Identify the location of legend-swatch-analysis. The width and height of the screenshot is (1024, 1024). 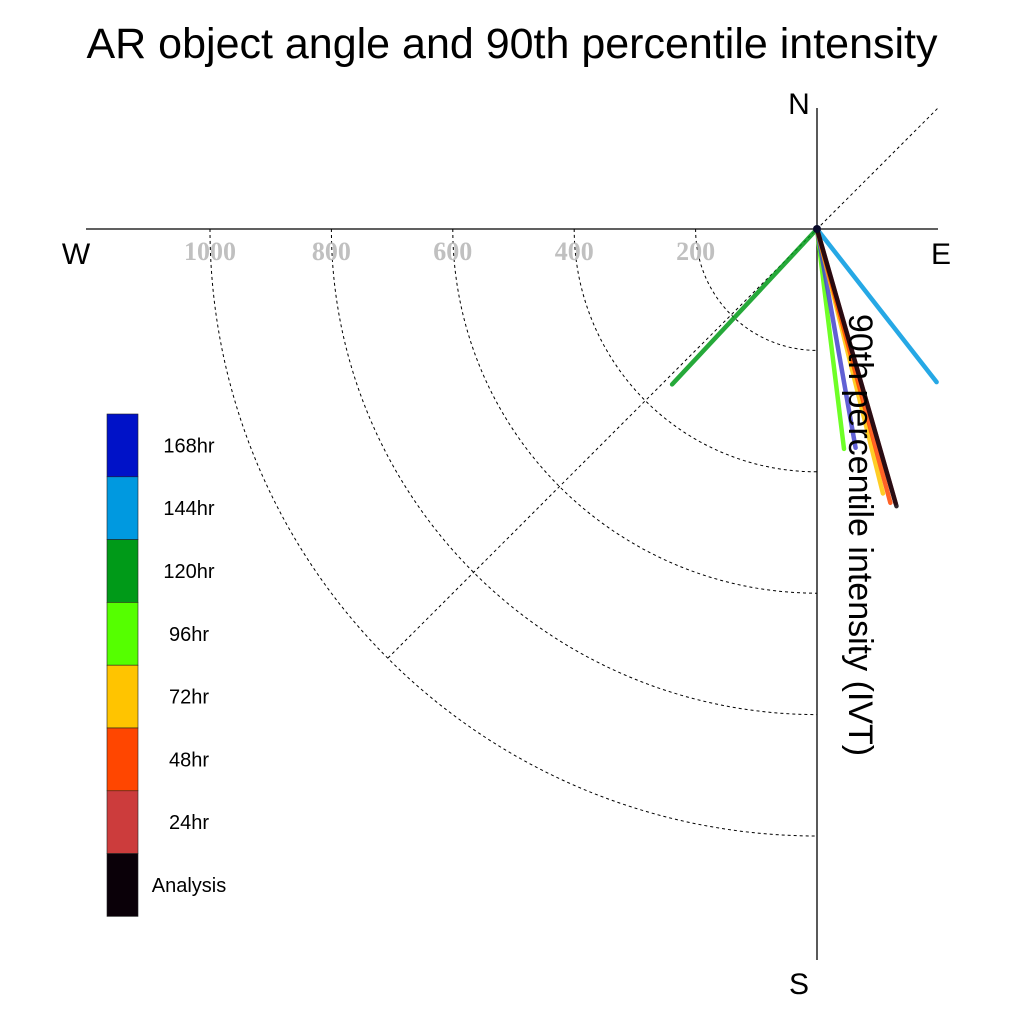
(122, 885).